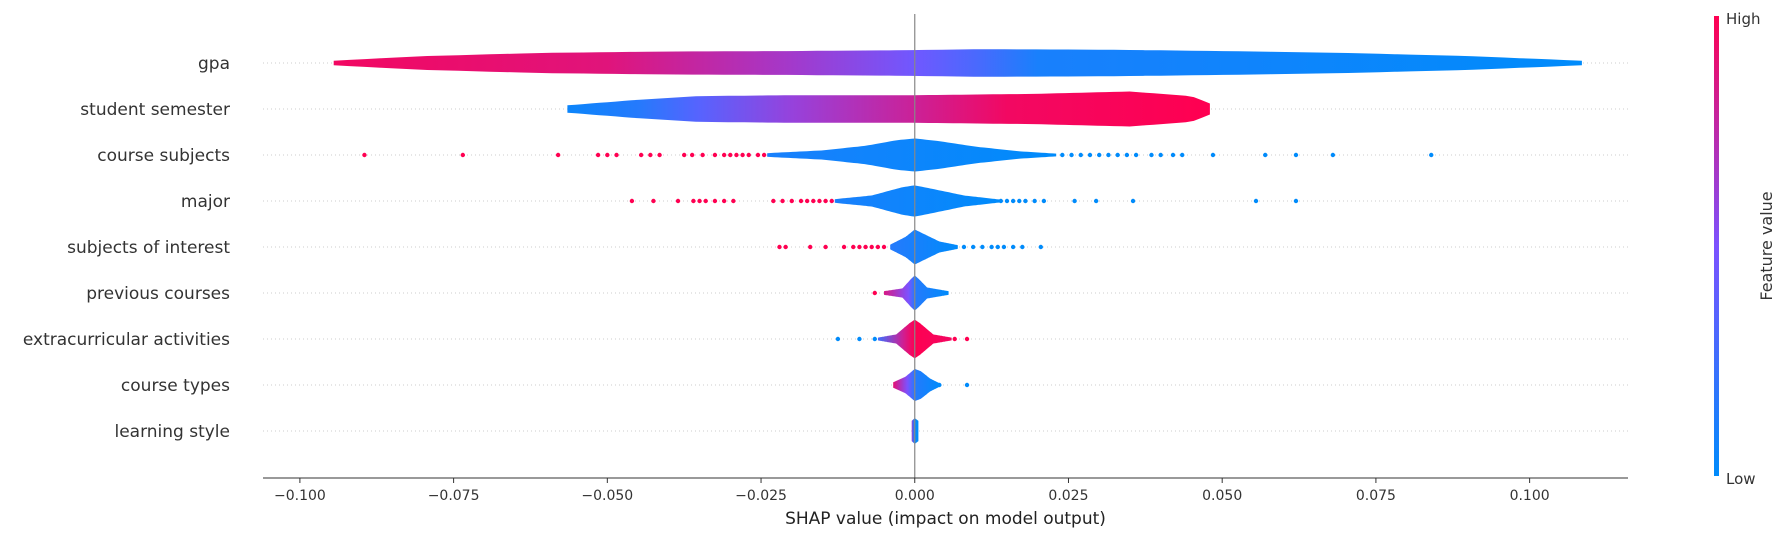 This screenshot has height=536, width=1785. Describe the element at coordinates (155, 110) in the screenshot. I see `feature-label: student semester` at that location.